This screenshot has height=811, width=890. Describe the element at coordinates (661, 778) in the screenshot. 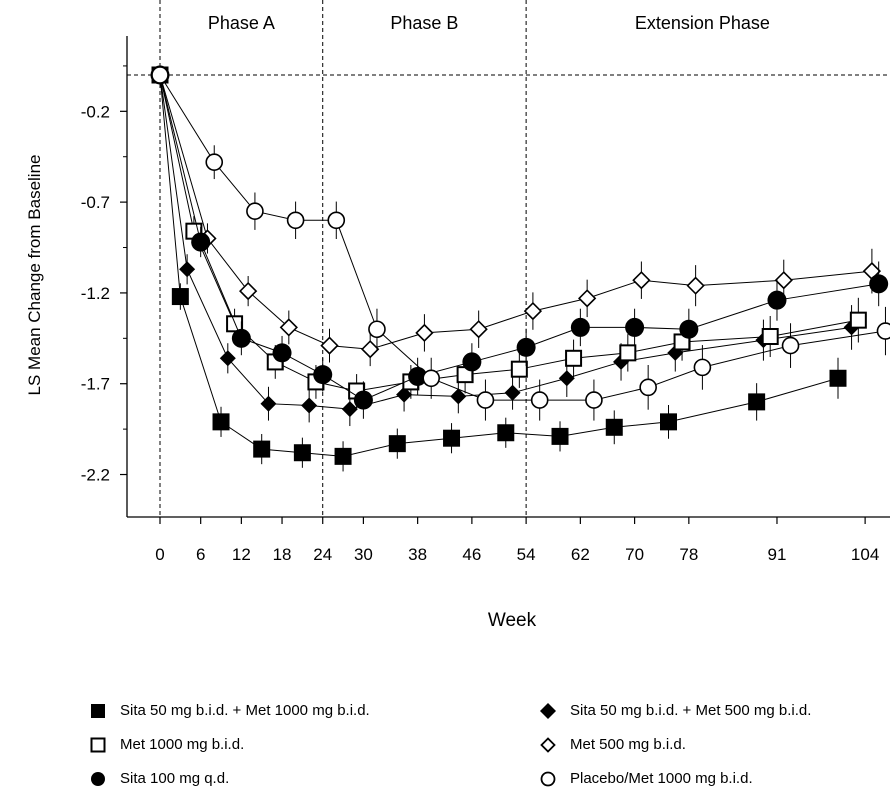

I see `legend-label: Placebo/Met 1000 mg b.i.d.` at that location.